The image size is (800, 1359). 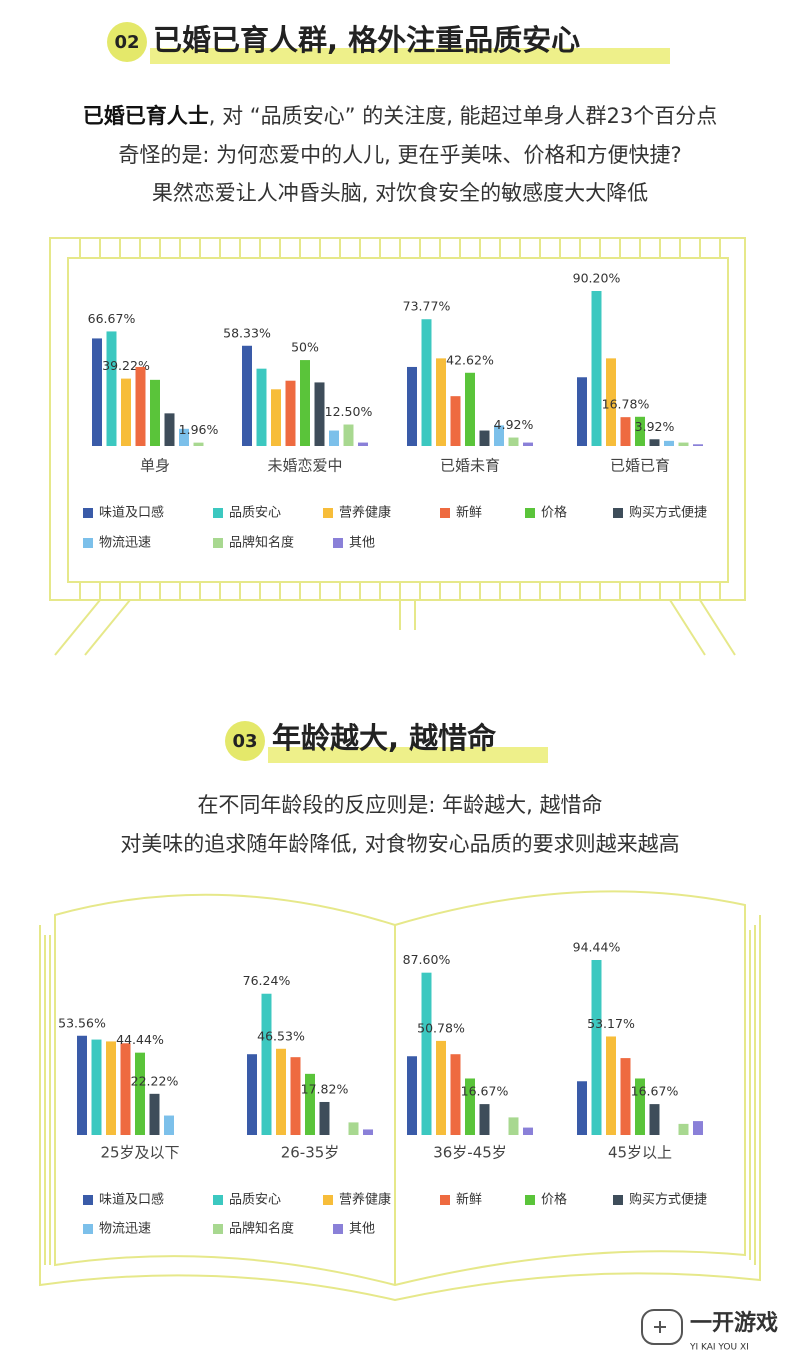 I want to click on x-tick-label: 已婚未育, so click(x=470, y=466).